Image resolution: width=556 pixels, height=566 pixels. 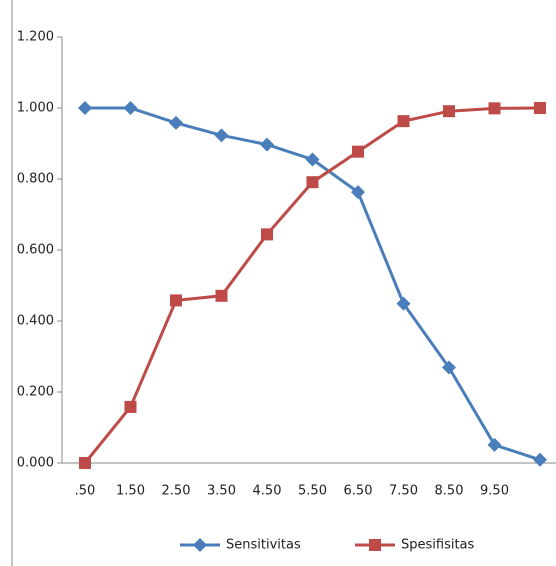 I want to click on x-tick-label: 1.50, so click(x=130, y=491).